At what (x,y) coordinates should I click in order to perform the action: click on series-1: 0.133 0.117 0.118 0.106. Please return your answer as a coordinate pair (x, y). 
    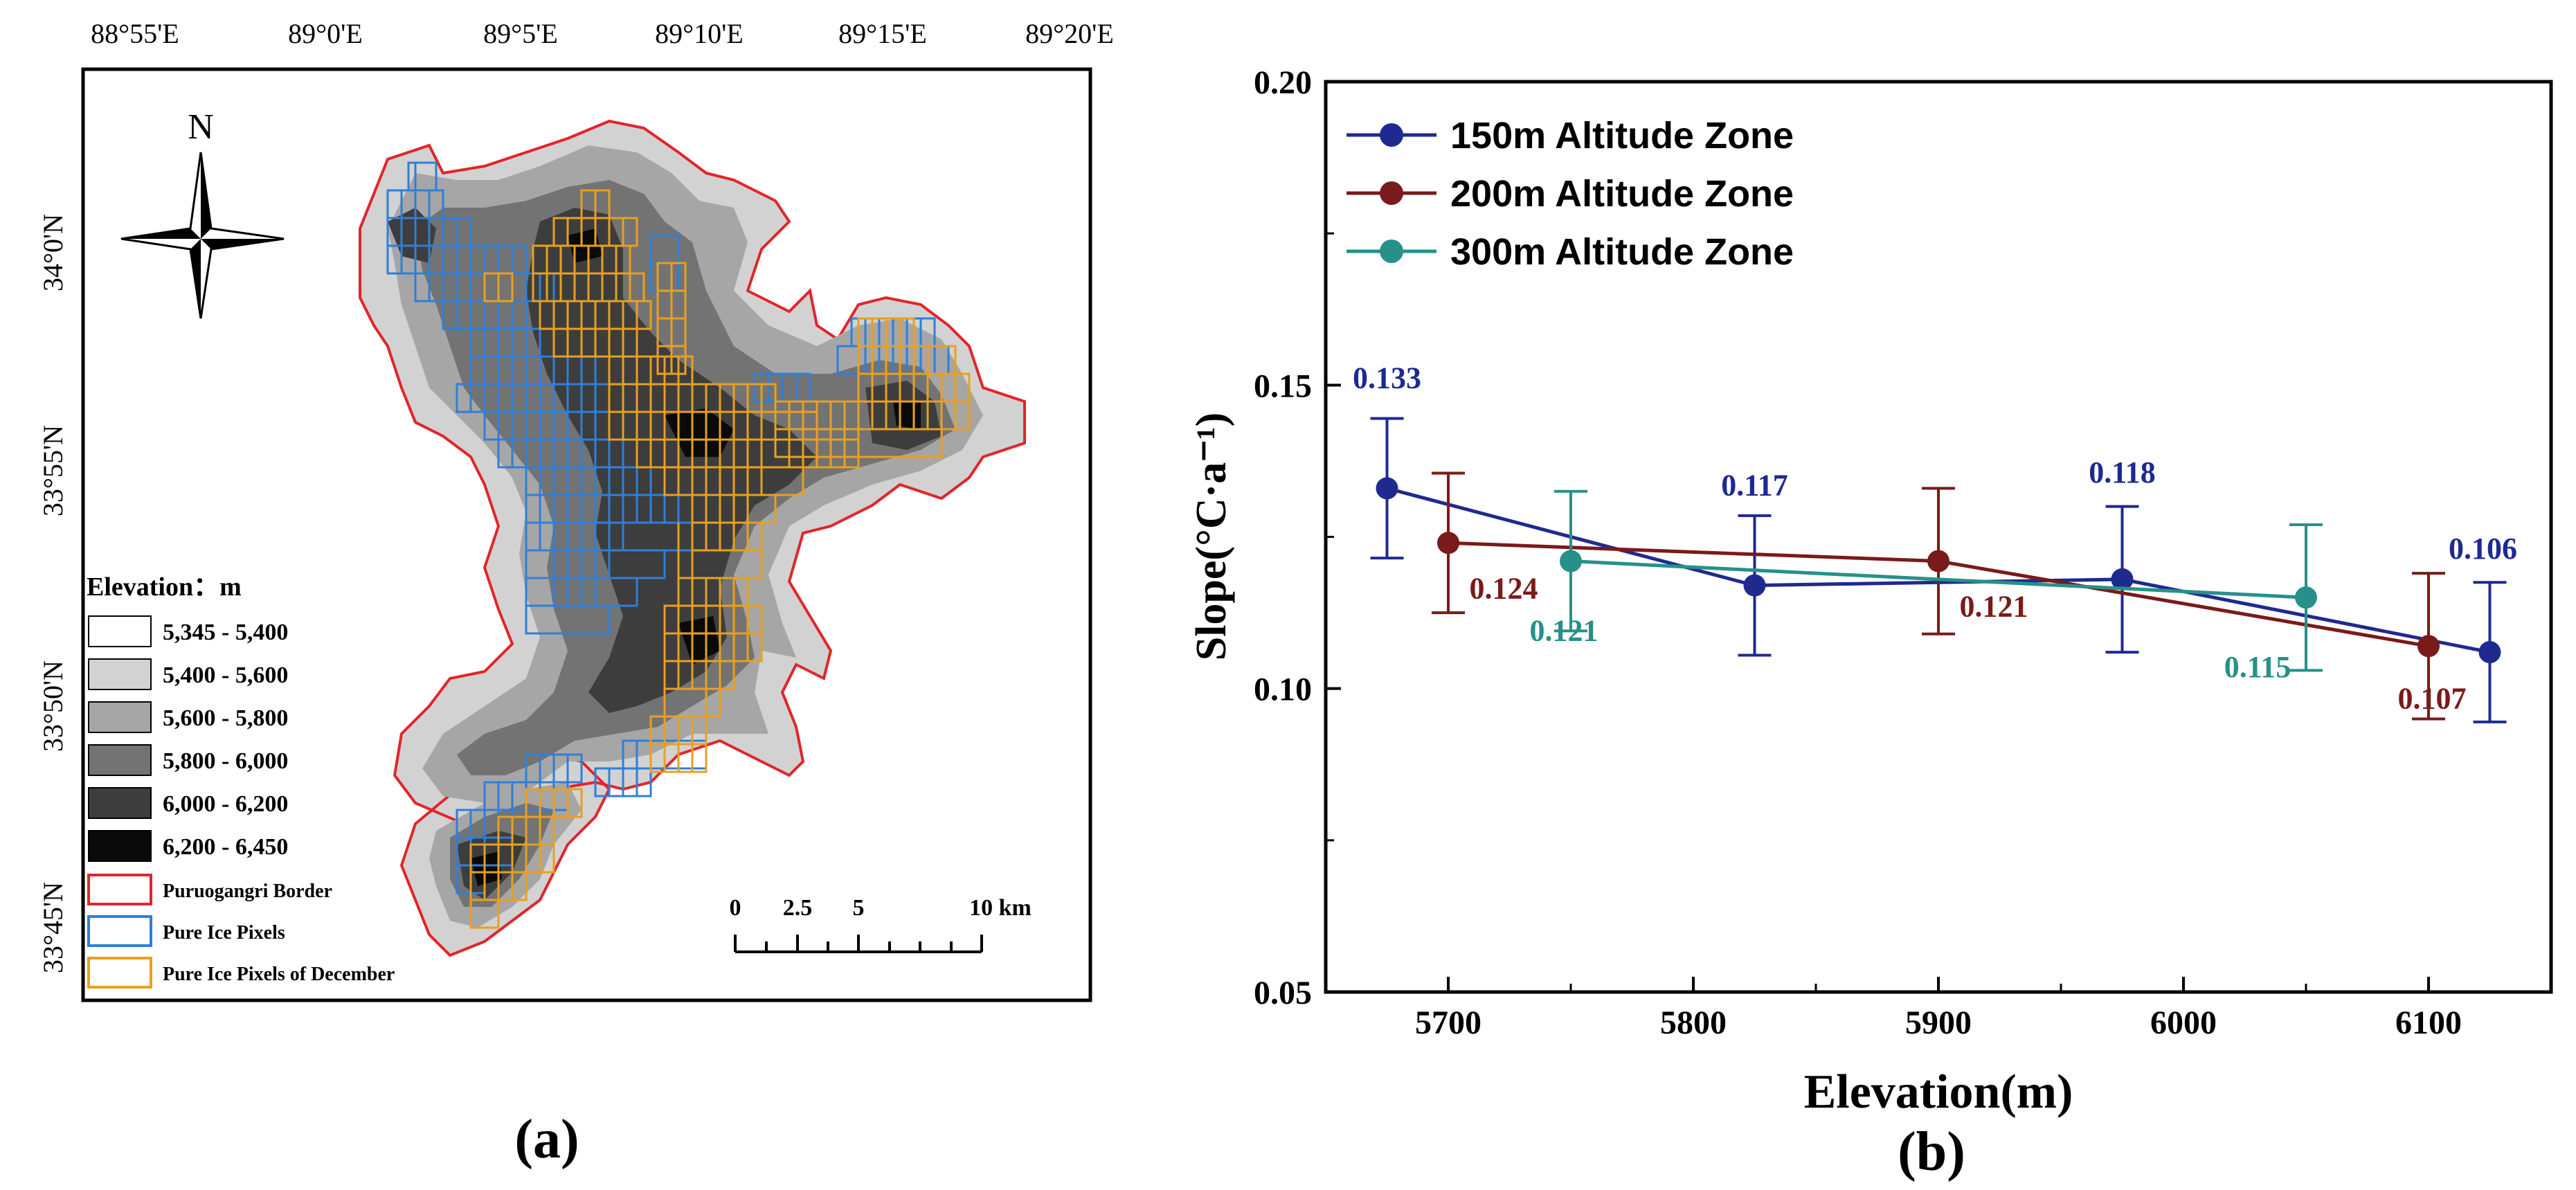
    Looking at the image, I should click on (1935, 542).